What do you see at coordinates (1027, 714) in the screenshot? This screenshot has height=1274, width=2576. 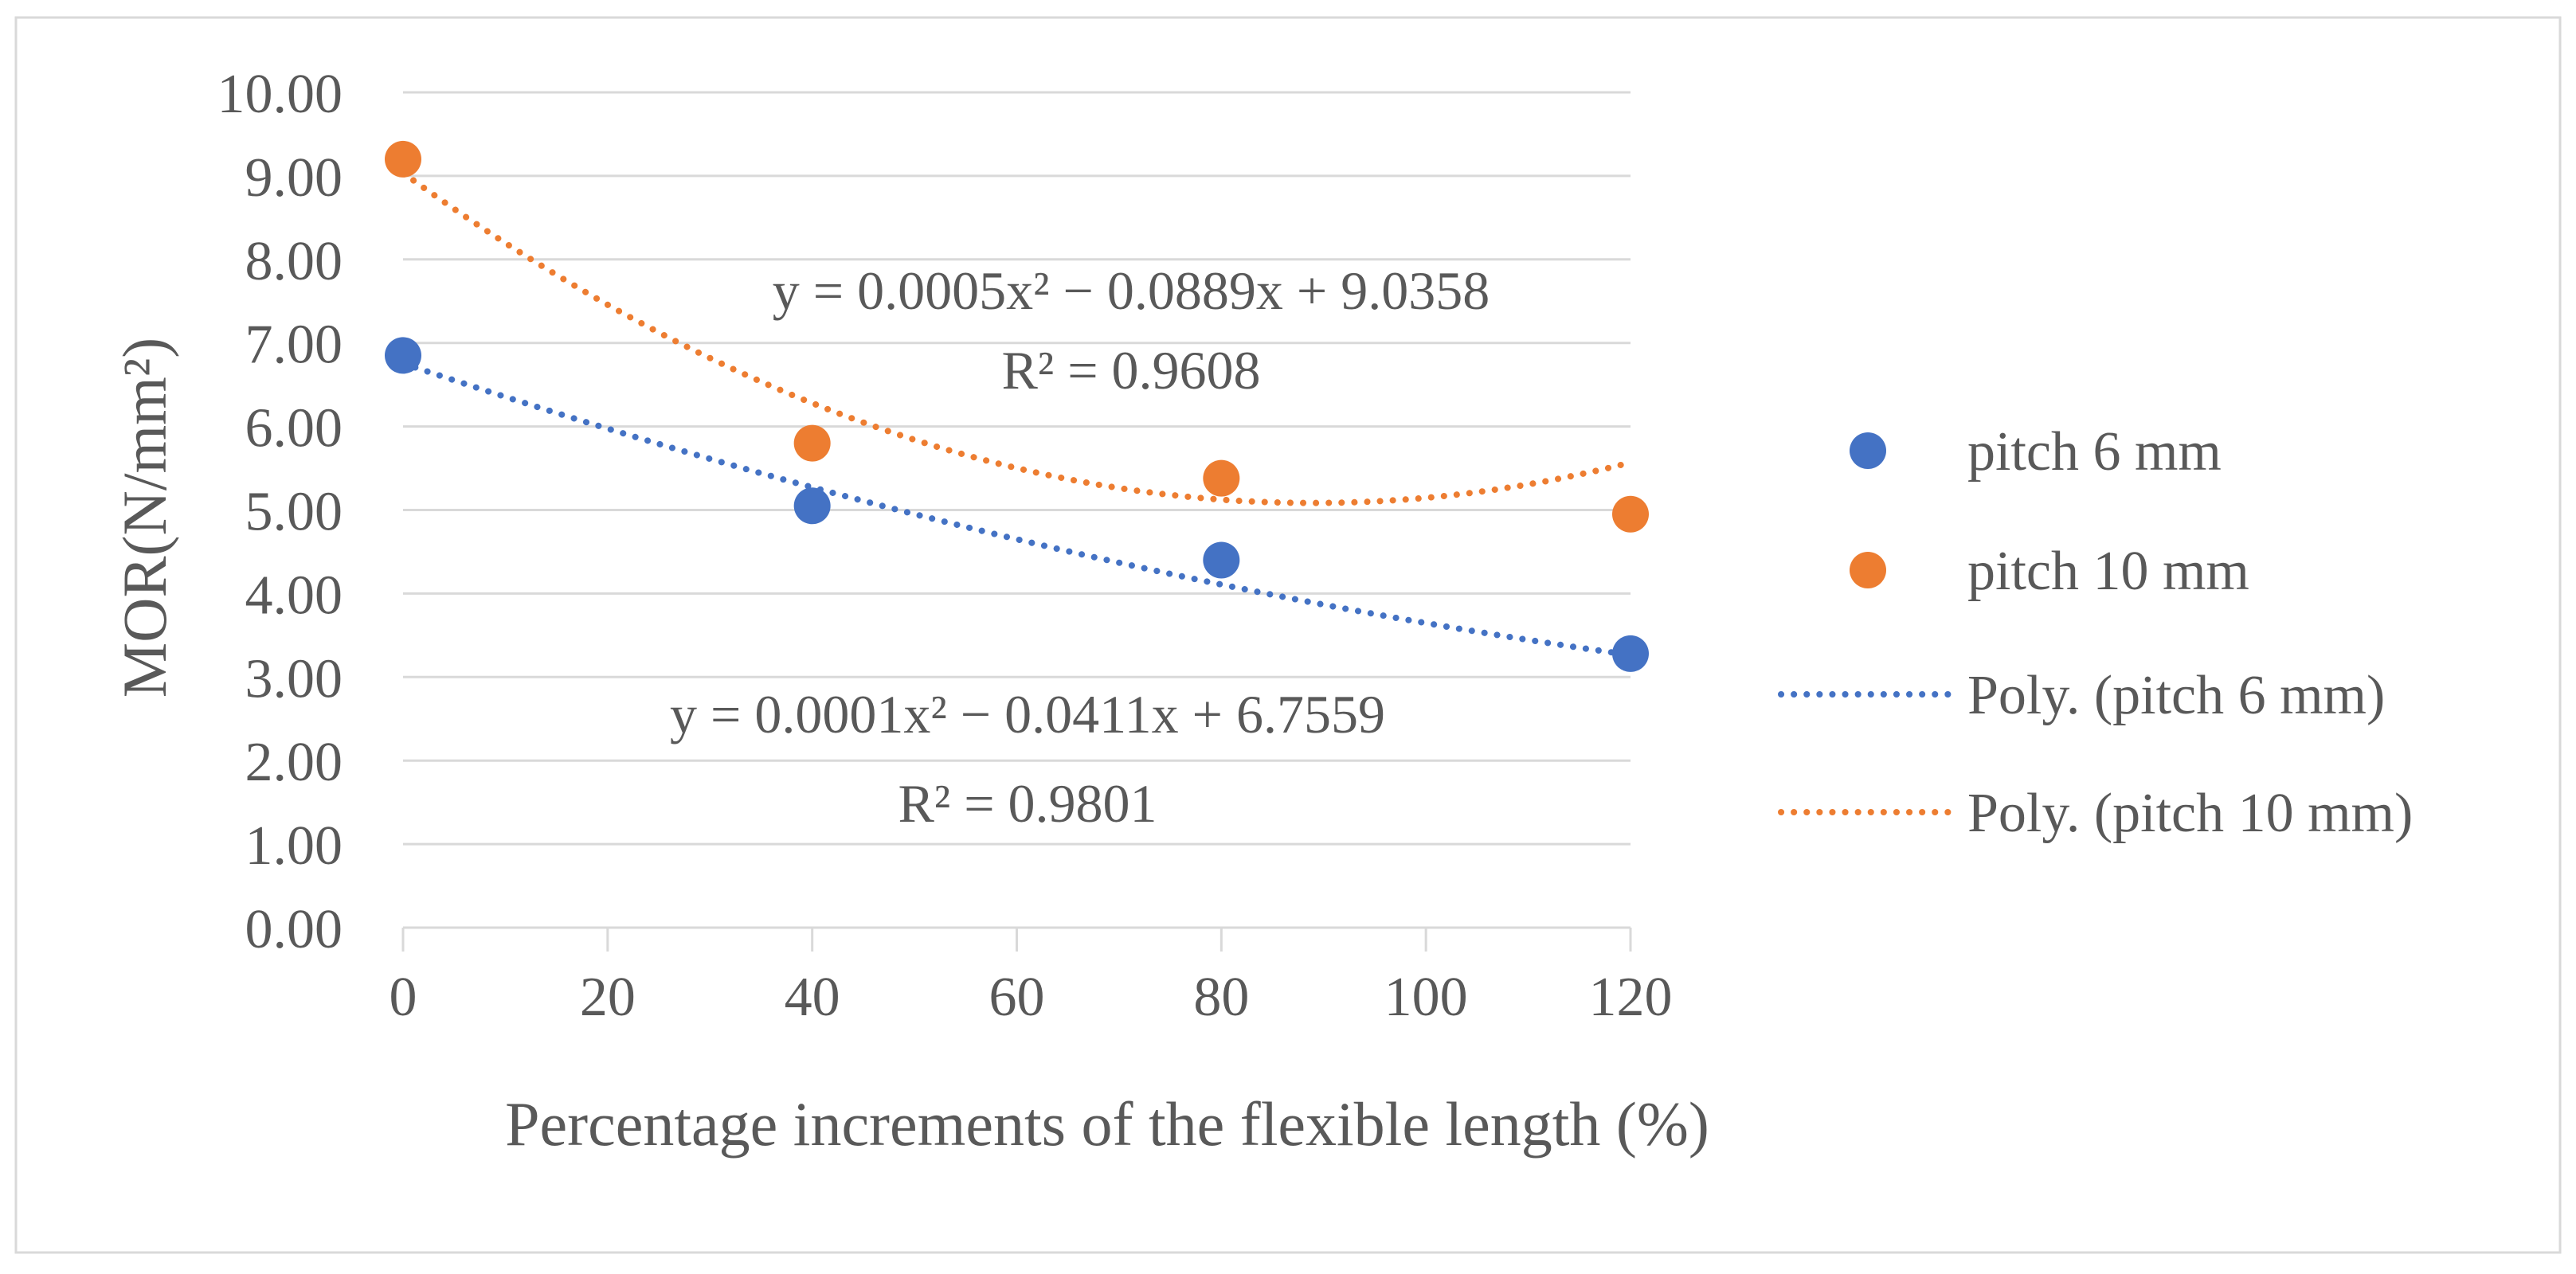 I see `trendline-equation: y = 0.0001x² − 0.0411x + 6.7559` at bounding box center [1027, 714].